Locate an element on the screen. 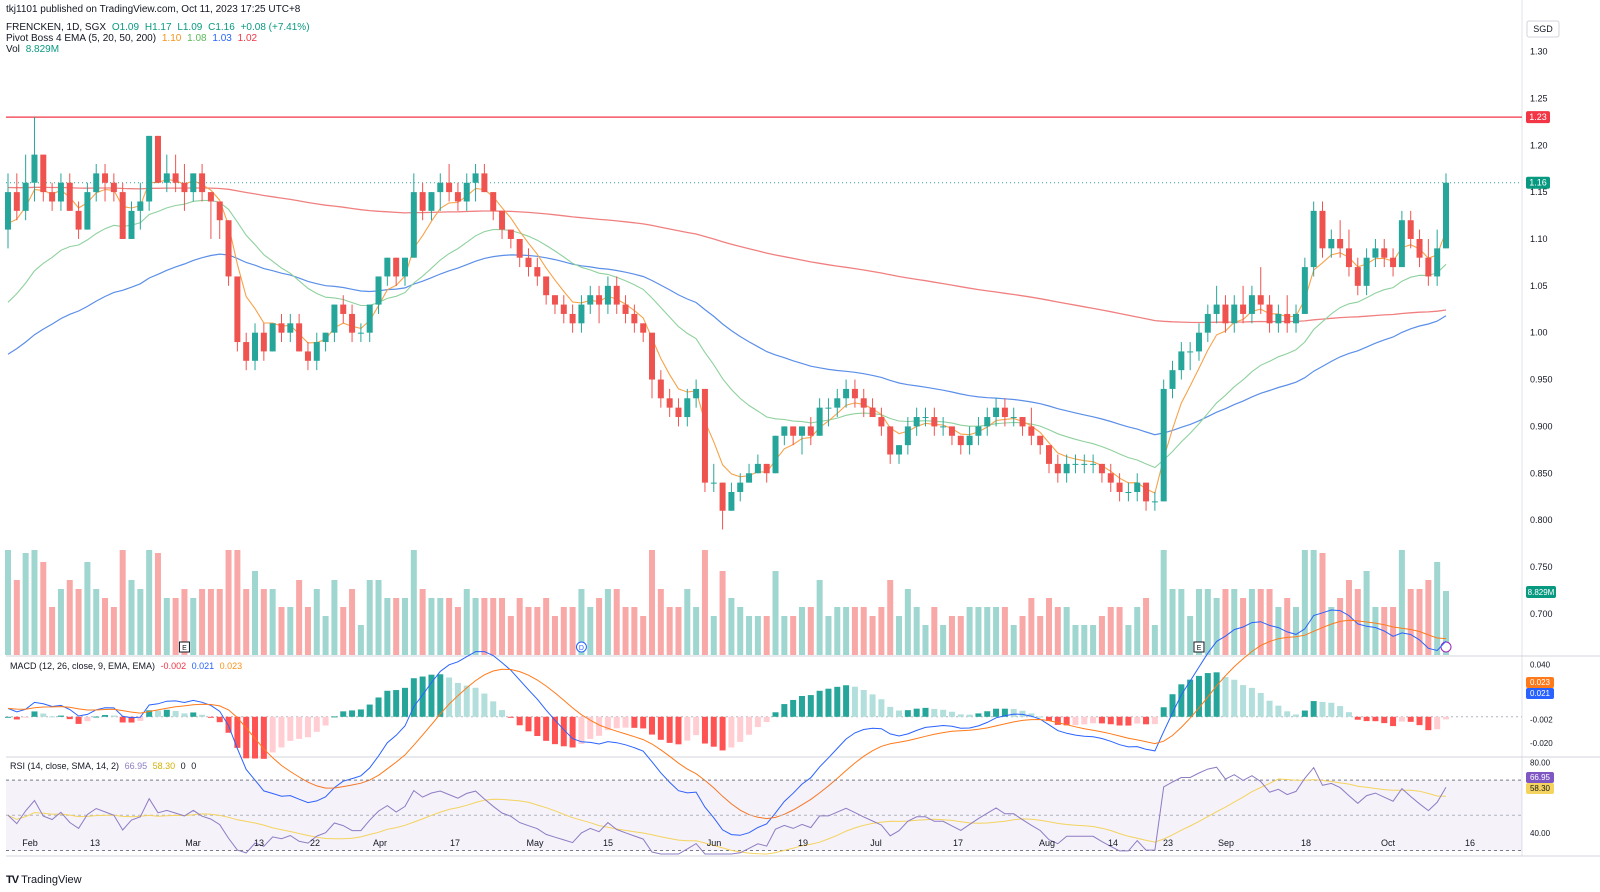 This screenshot has height=892, width=1600. currency-label: SGD is located at coordinates (1543, 29).